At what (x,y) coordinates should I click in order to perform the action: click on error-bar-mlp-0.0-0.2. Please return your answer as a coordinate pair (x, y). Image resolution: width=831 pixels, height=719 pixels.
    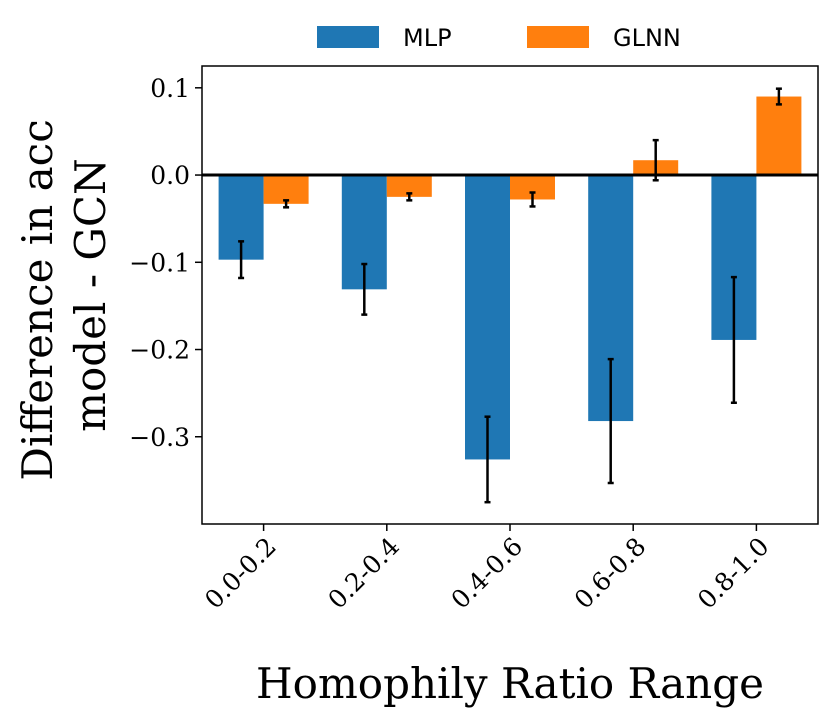
    Looking at the image, I should click on (241, 260).